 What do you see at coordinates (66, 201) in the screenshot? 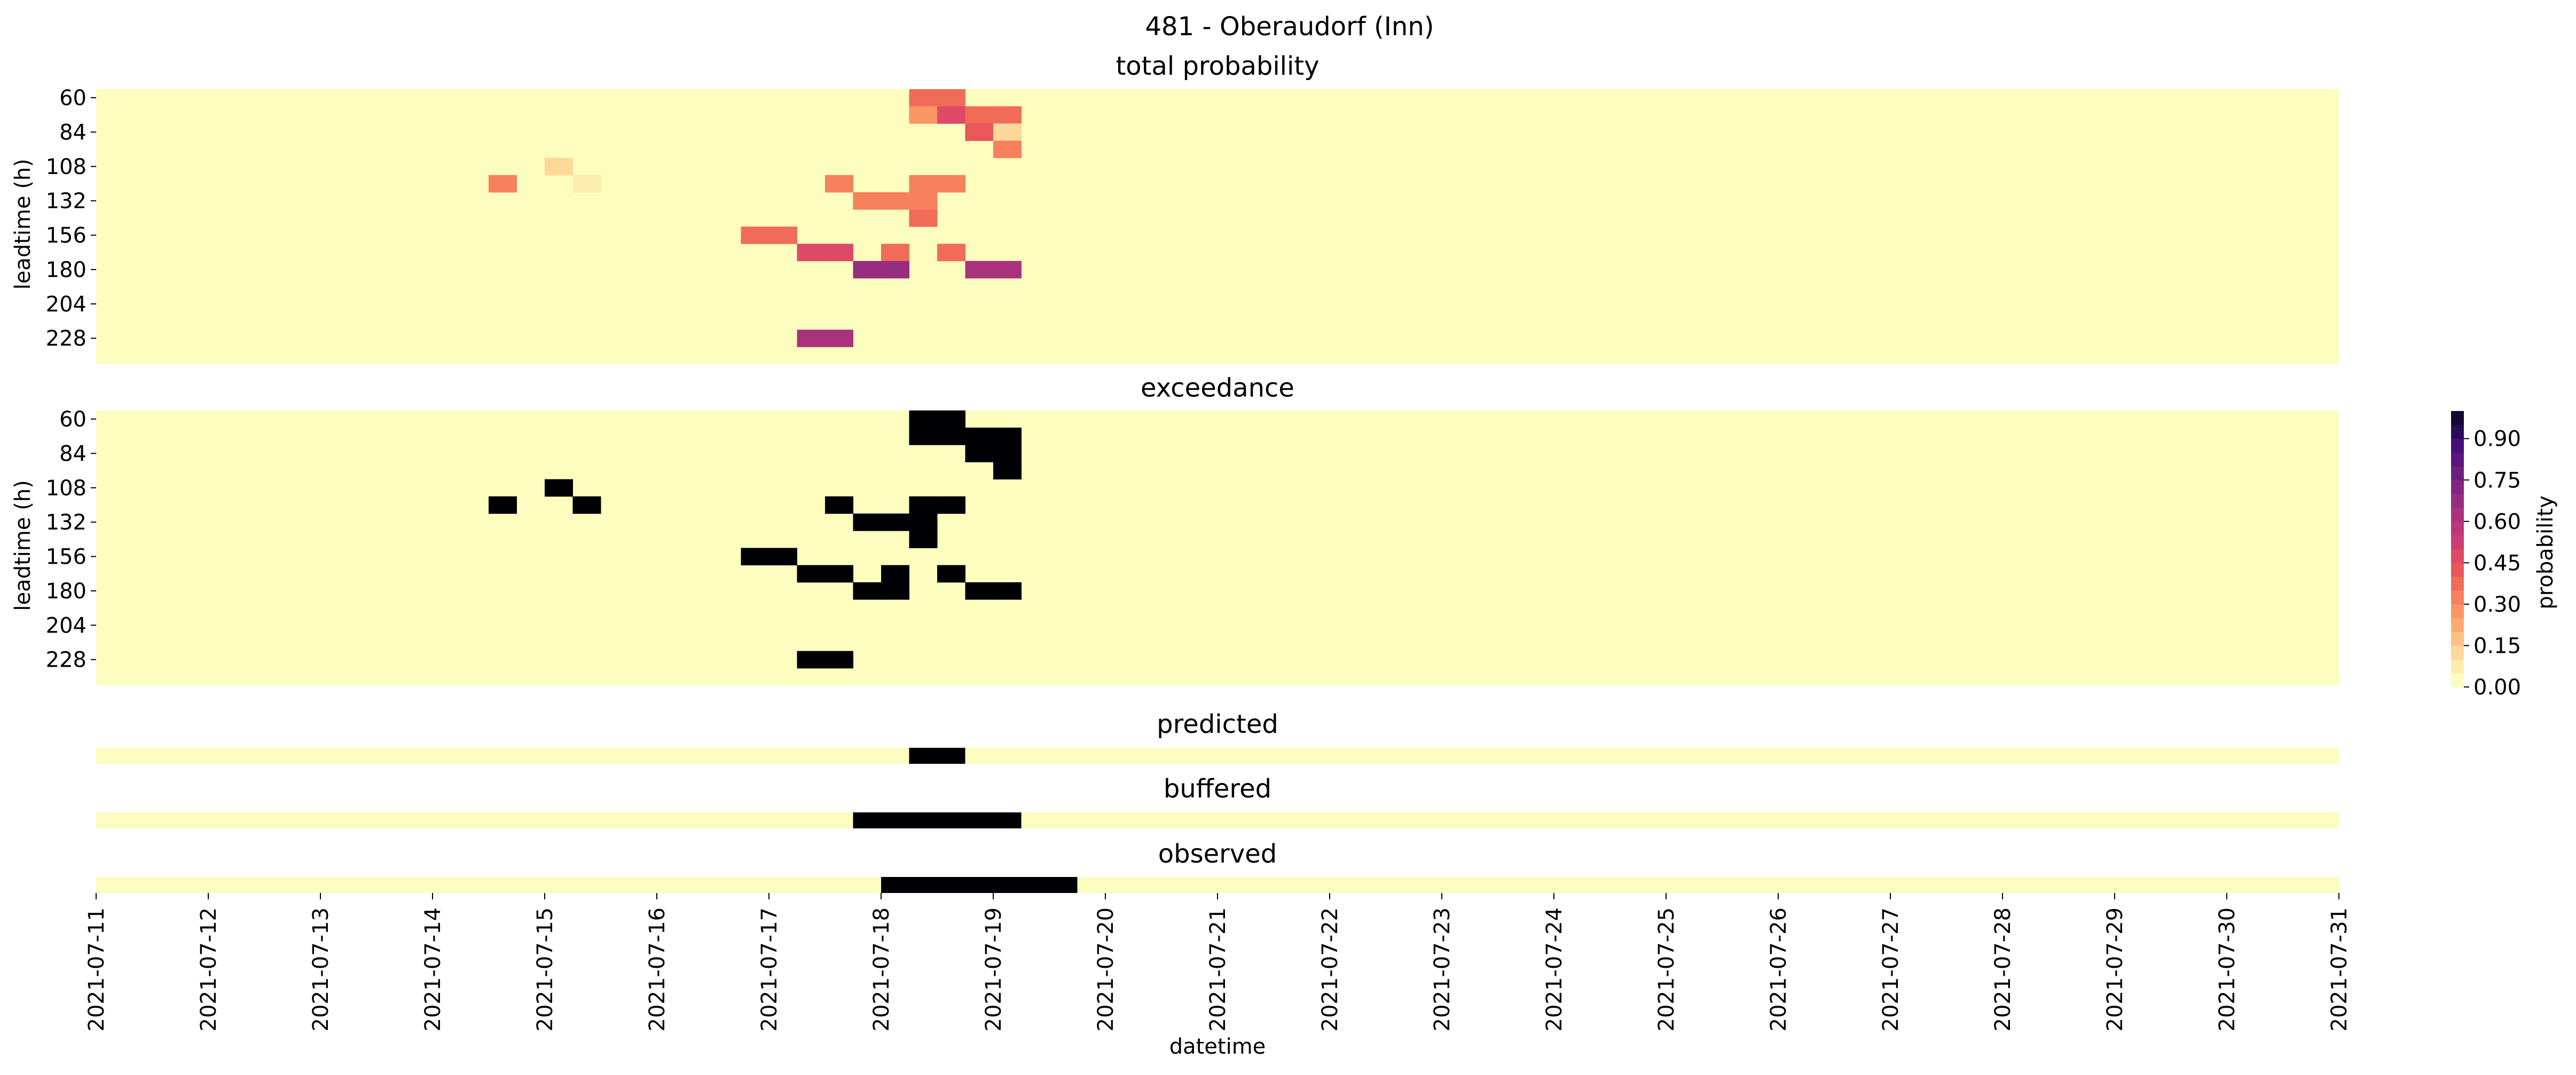
I see `y-tick-label: 132` at bounding box center [66, 201].